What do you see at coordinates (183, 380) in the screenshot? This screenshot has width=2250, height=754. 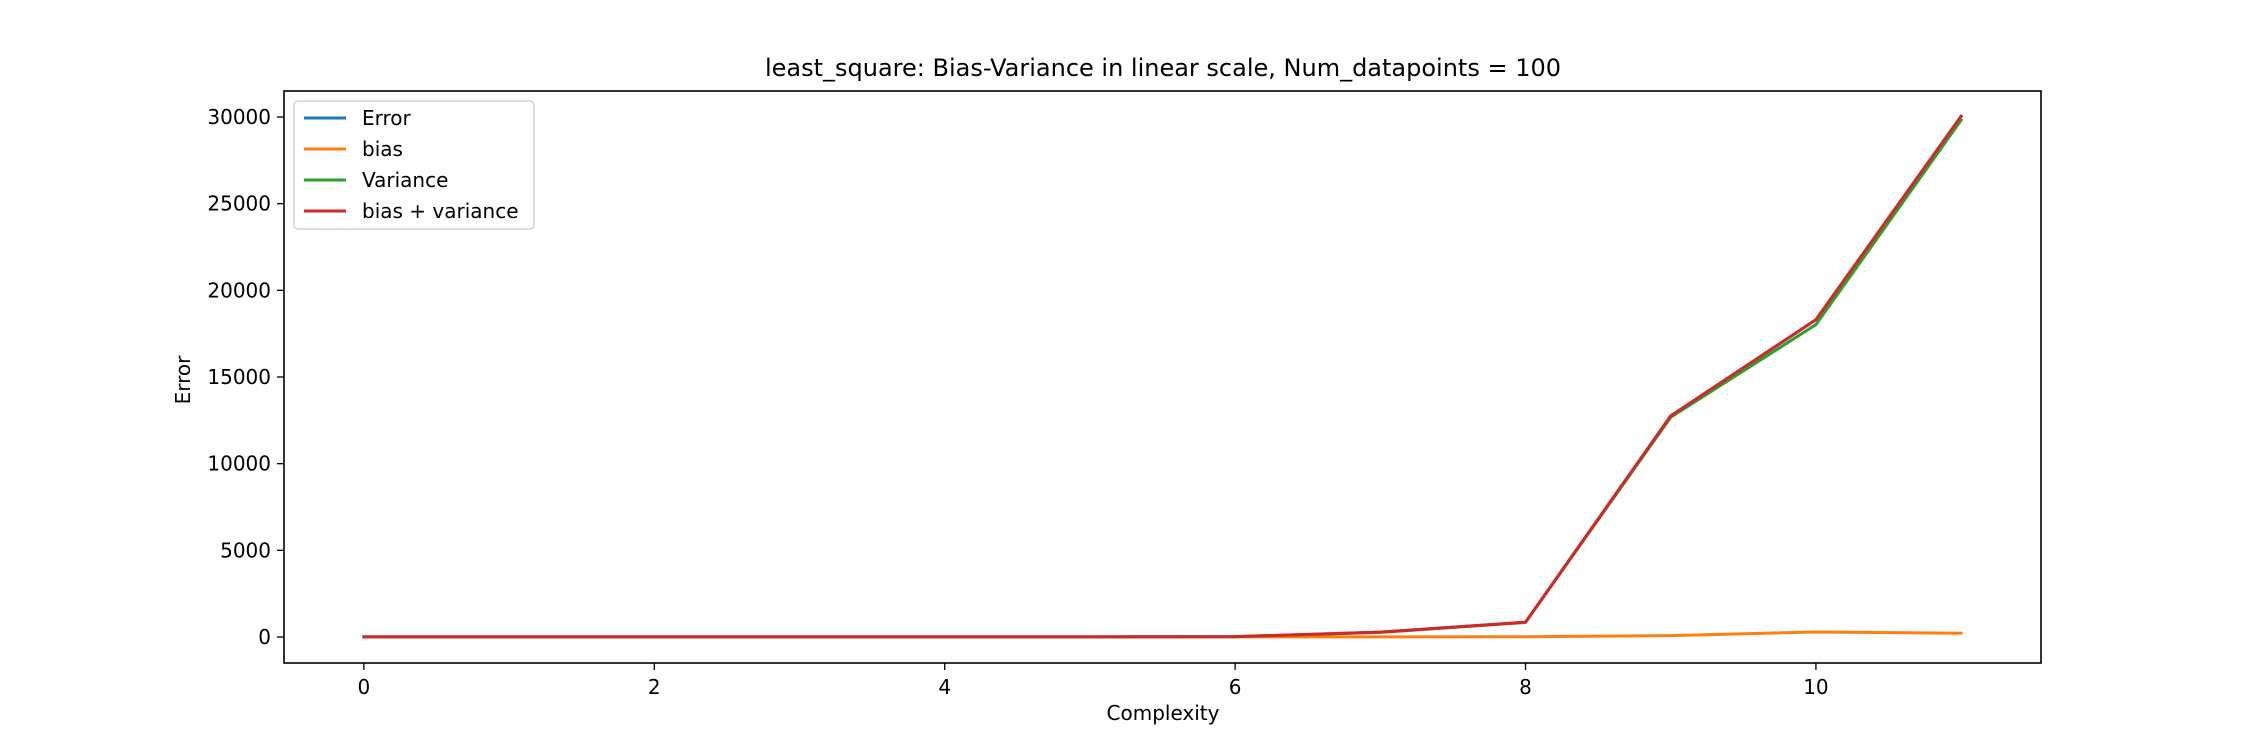 I see `y-axis-label: Error` at bounding box center [183, 380].